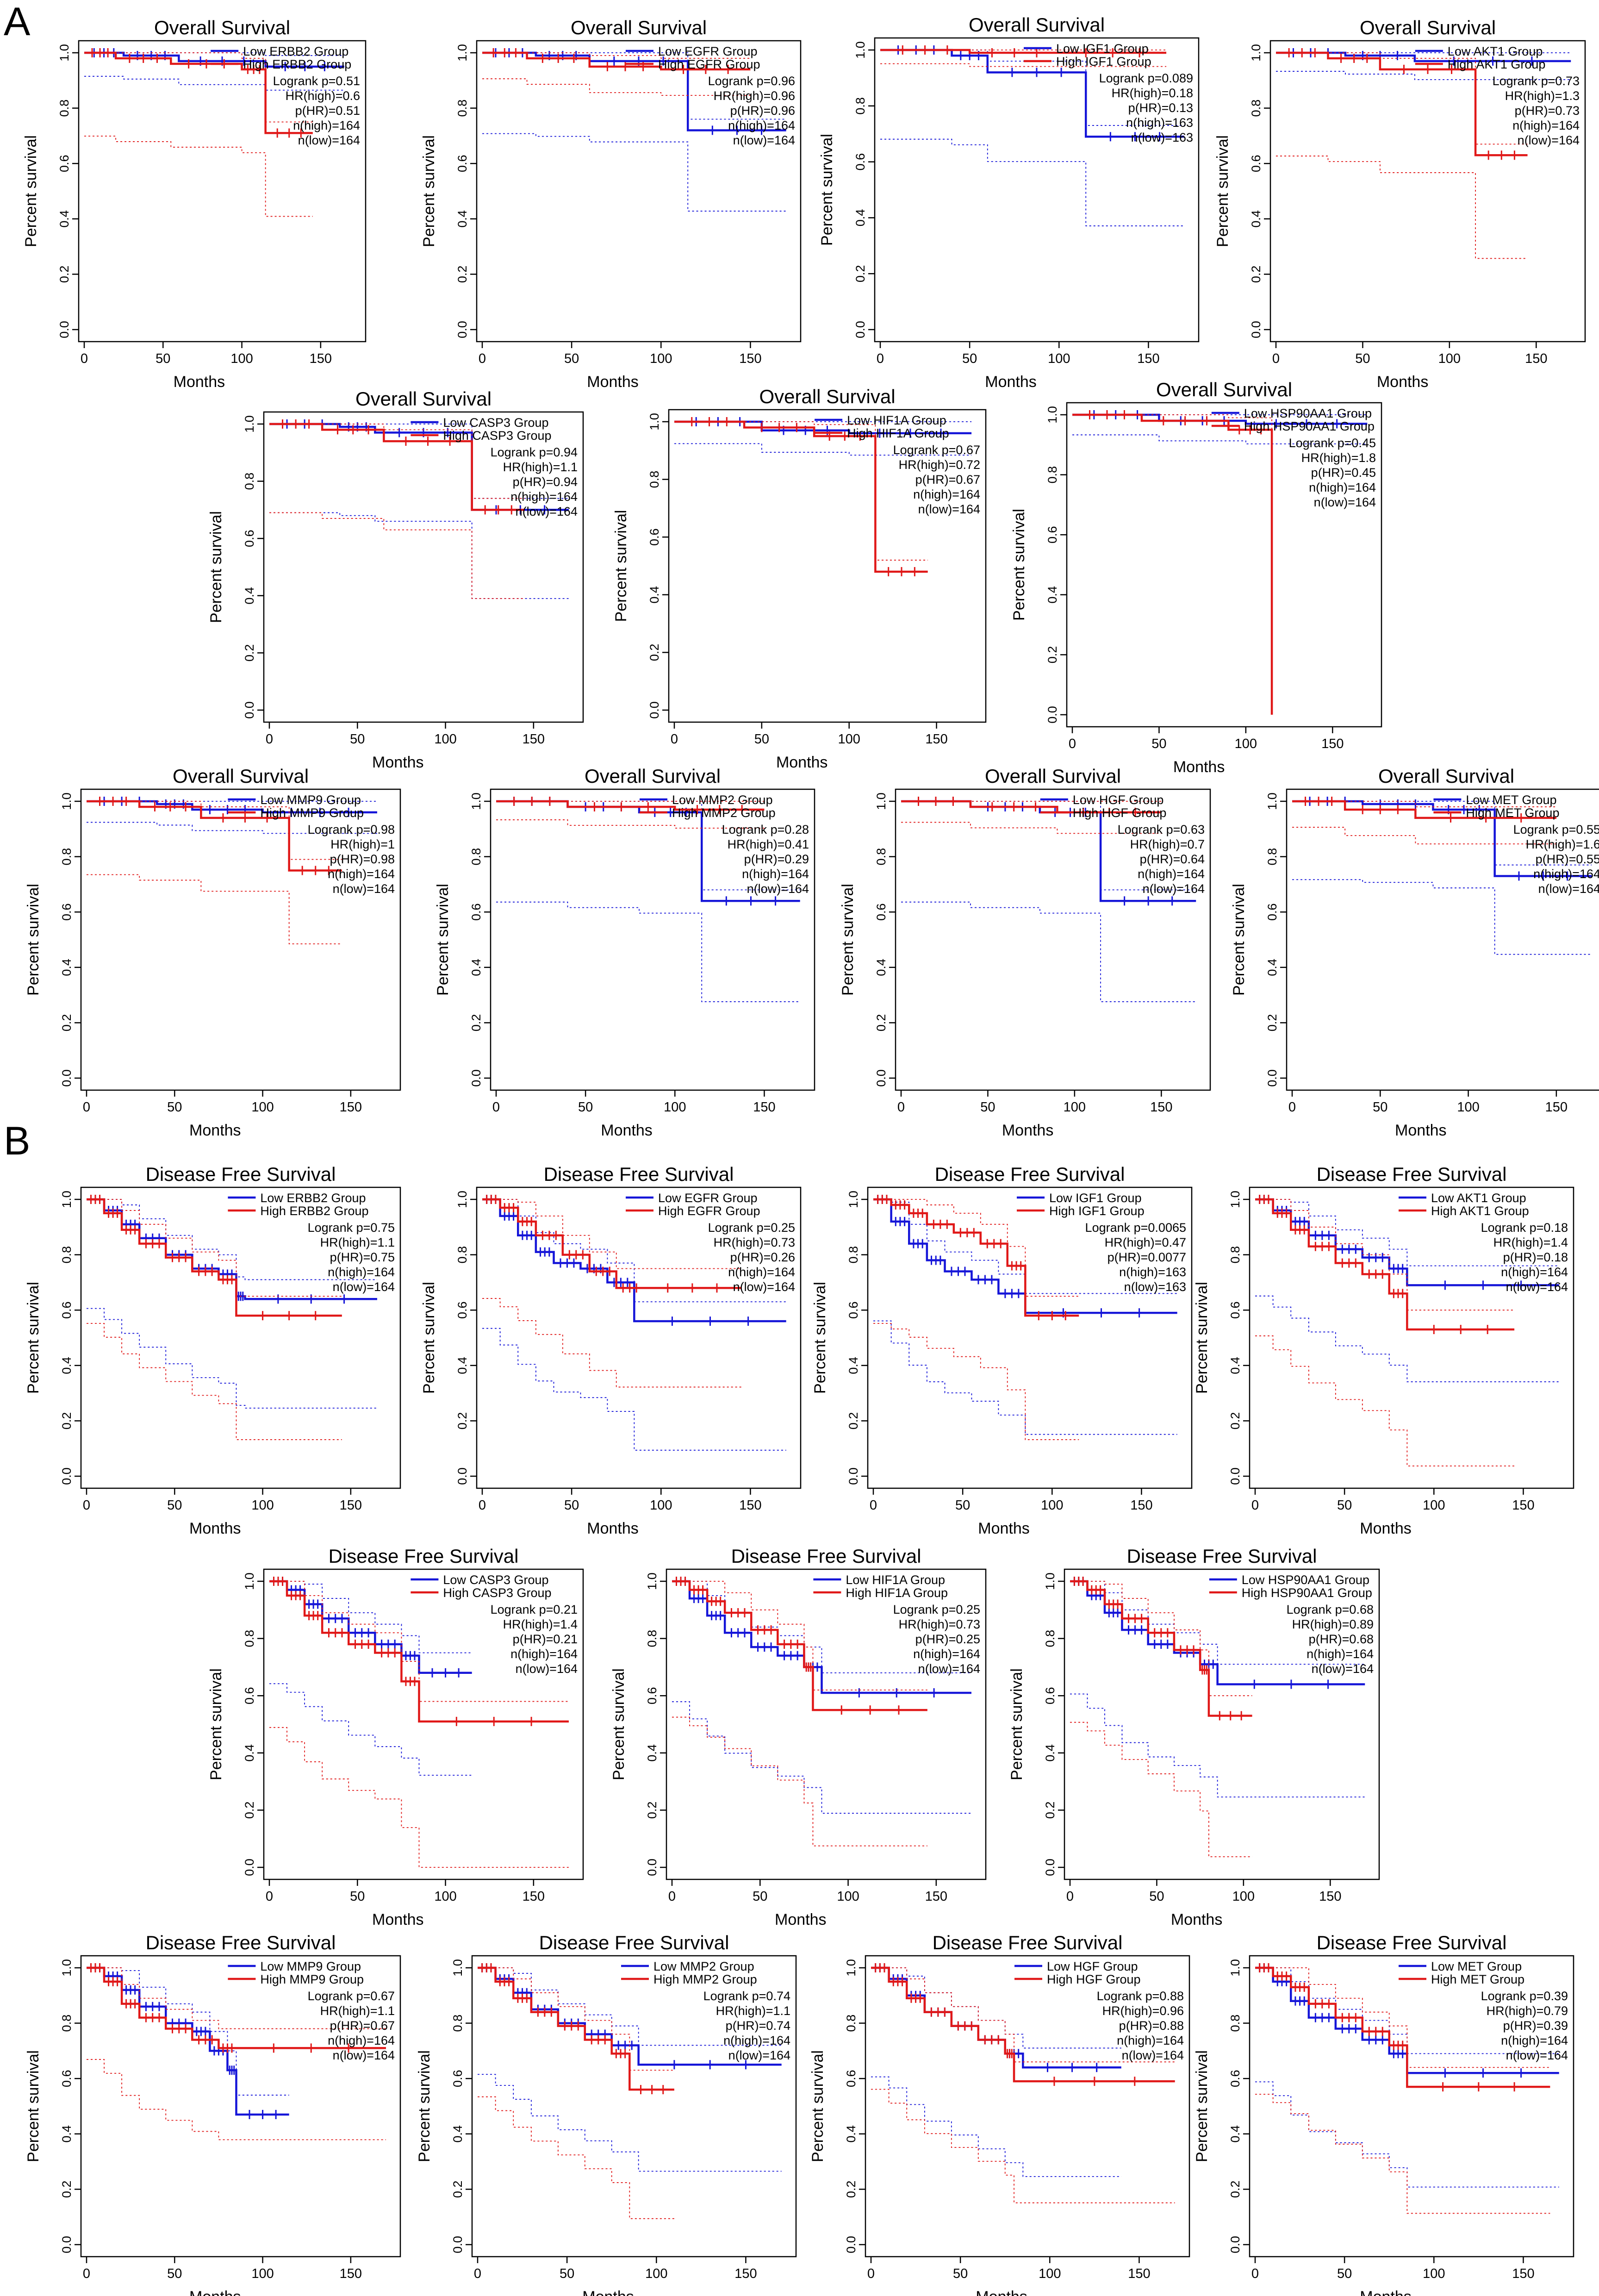  What do you see at coordinates (709, 1211) in the screenshot?
I see `legend-label-high: High EGFR Group` at bounding box center [709, 1211].